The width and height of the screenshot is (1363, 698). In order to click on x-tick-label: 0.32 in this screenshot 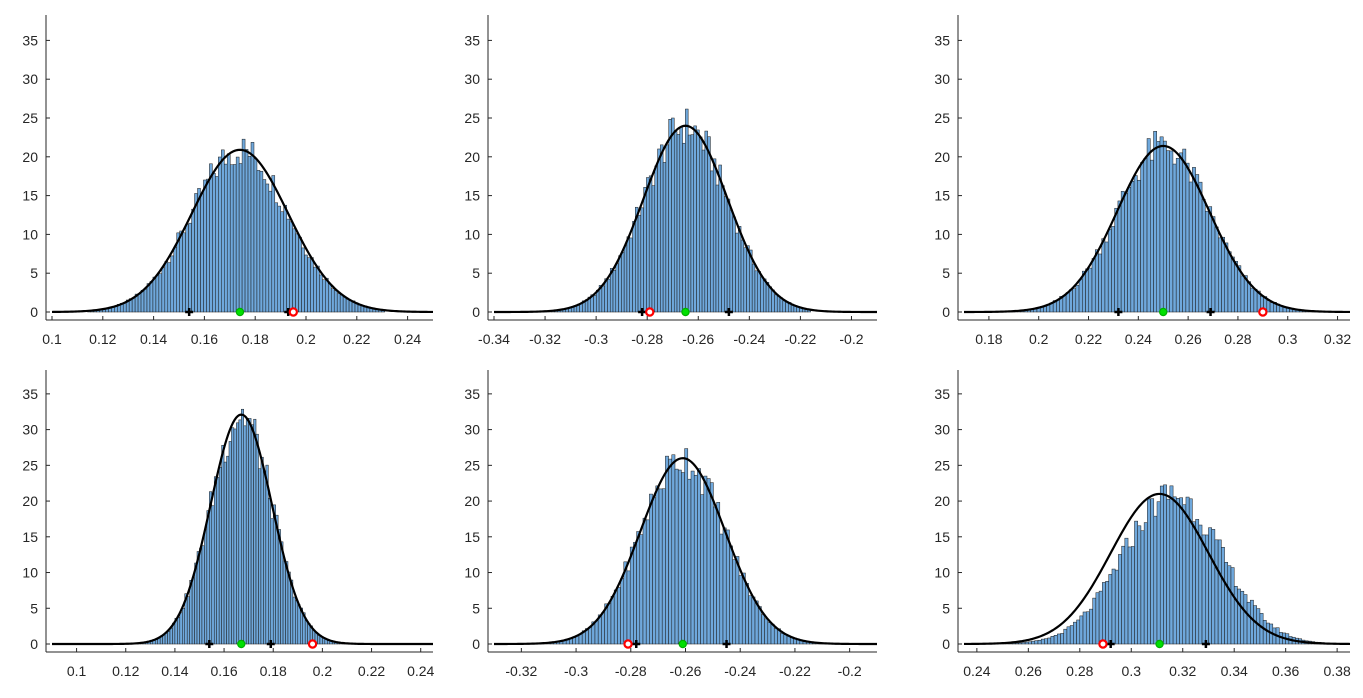, I will do `click(1337, 339)`.